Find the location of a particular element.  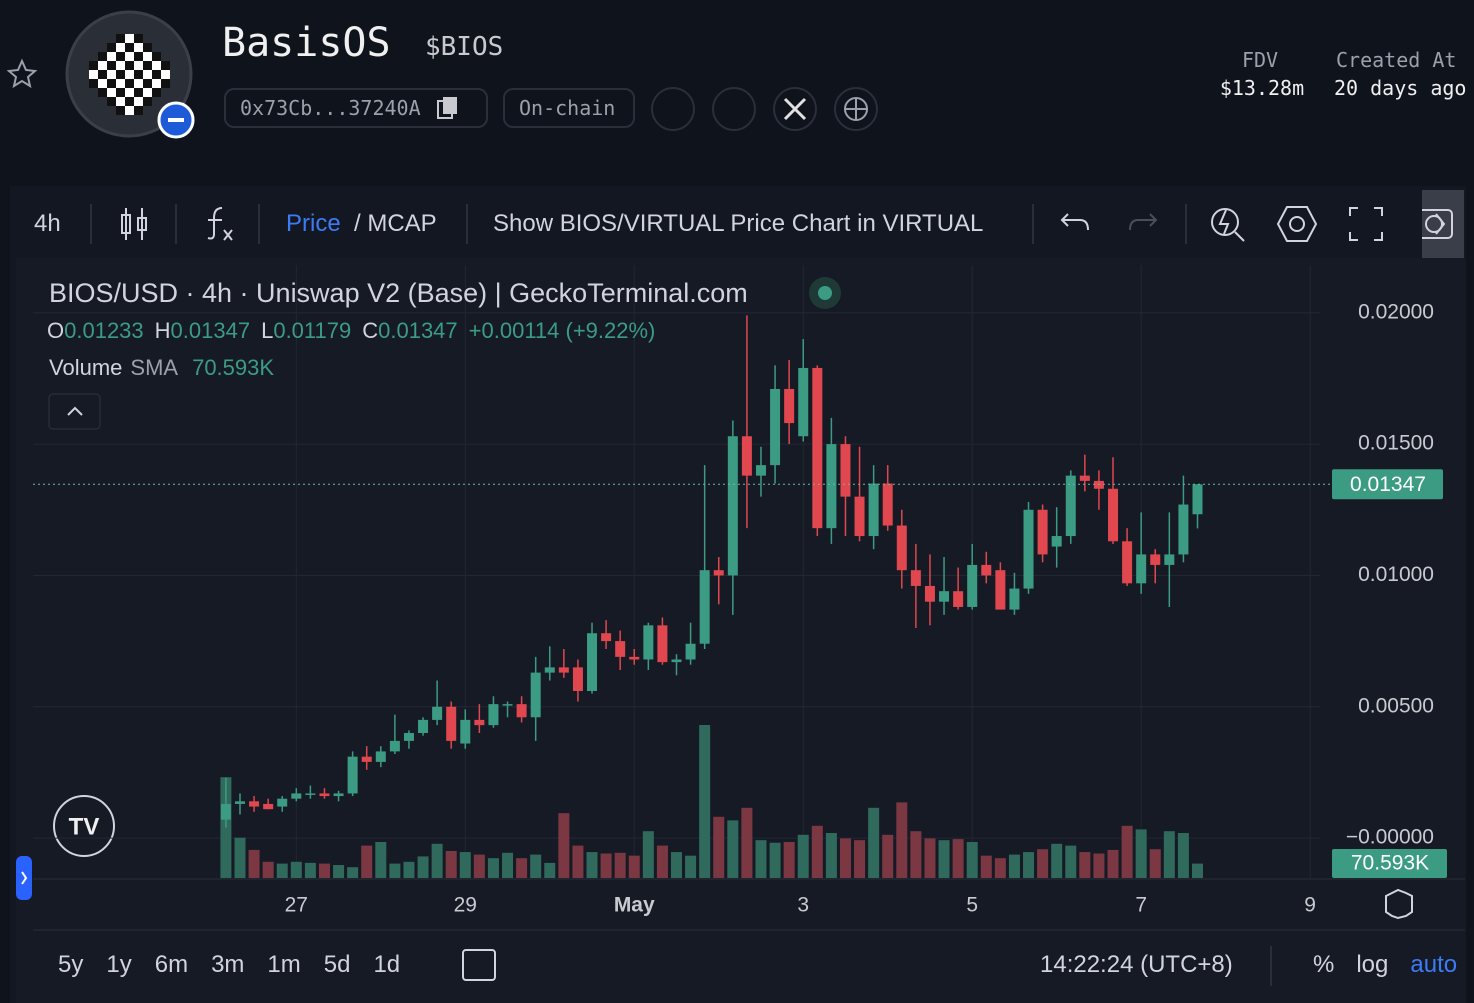

address-pill: 0x73Cb...37240A is located at coordinates (356, 108).